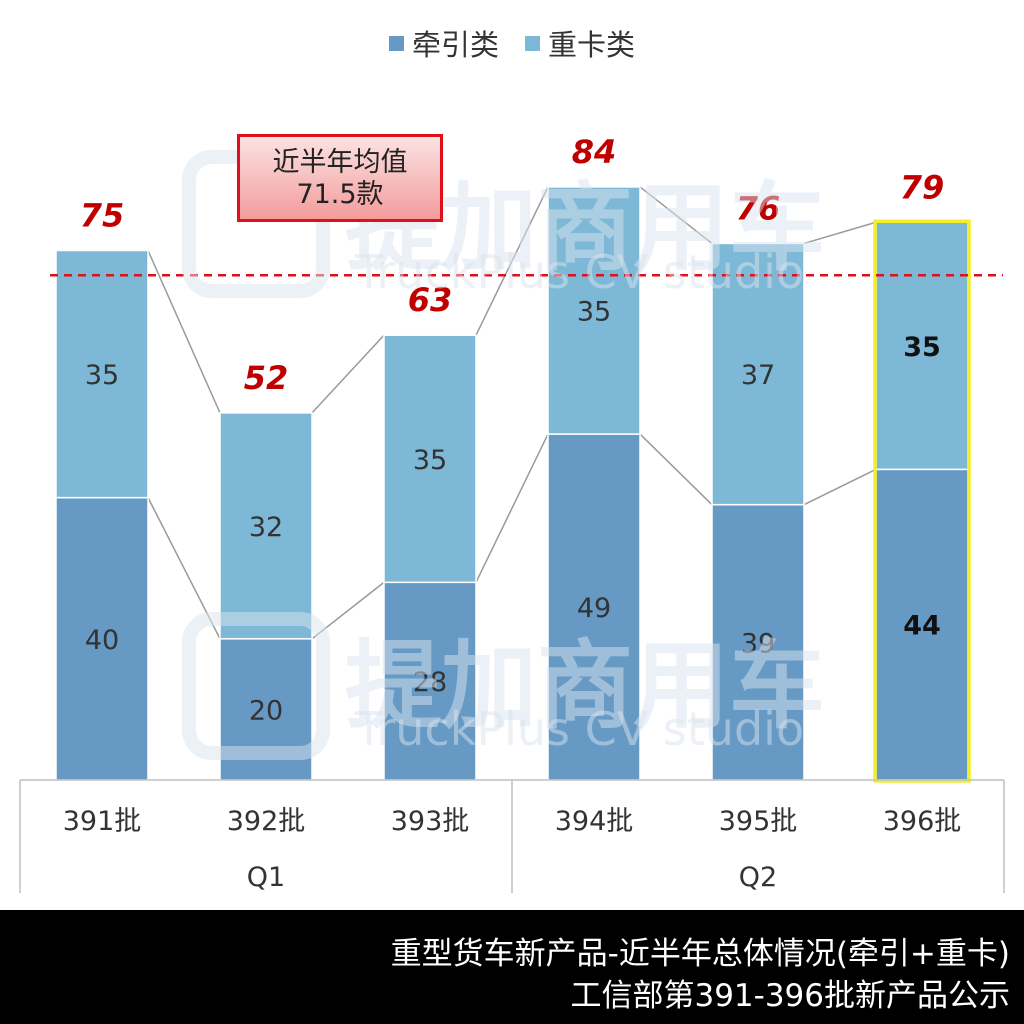  Describe the element at coordinates (430, 300) in the screenshot. I see `total-label: 63` at that location.